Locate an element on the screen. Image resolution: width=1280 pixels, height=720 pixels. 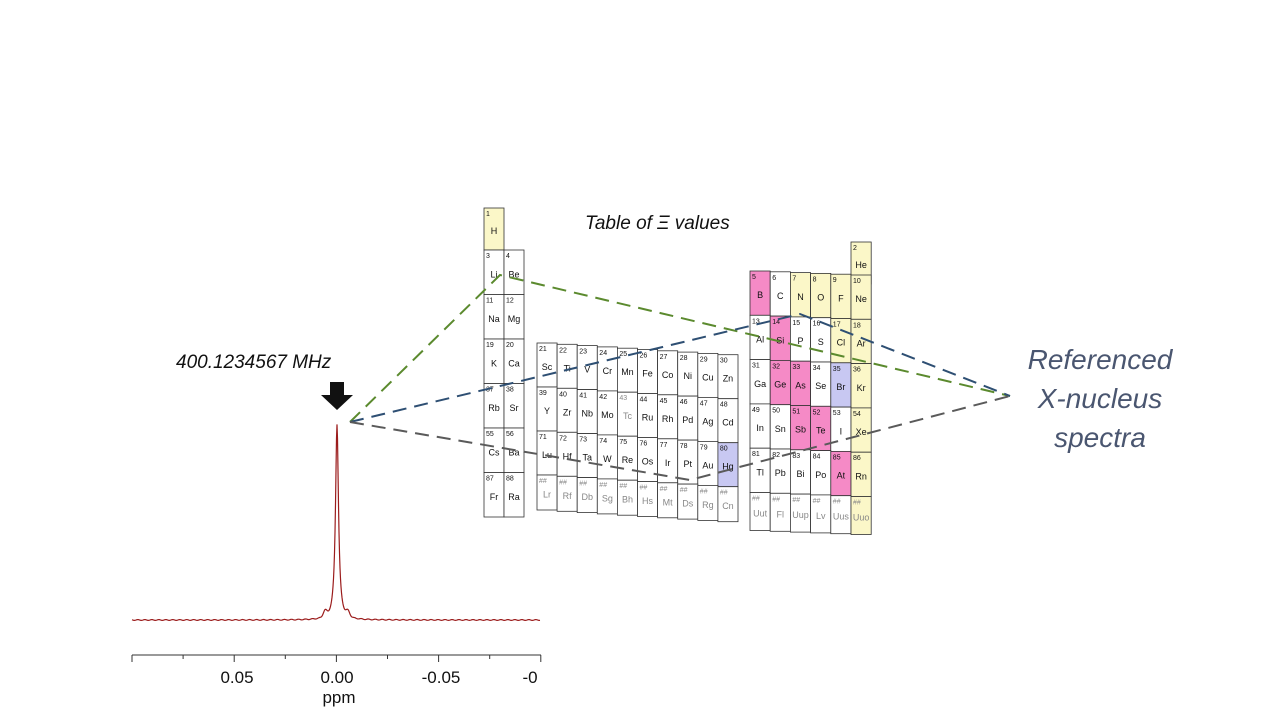
element-cell-hg: 80 Hg is located at coordinates (728, 465).